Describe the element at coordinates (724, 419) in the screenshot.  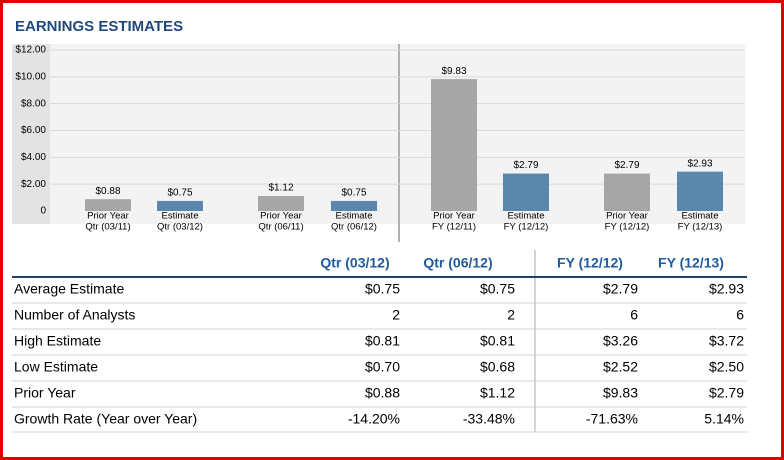
I see `cell: 5.14%` at that location.